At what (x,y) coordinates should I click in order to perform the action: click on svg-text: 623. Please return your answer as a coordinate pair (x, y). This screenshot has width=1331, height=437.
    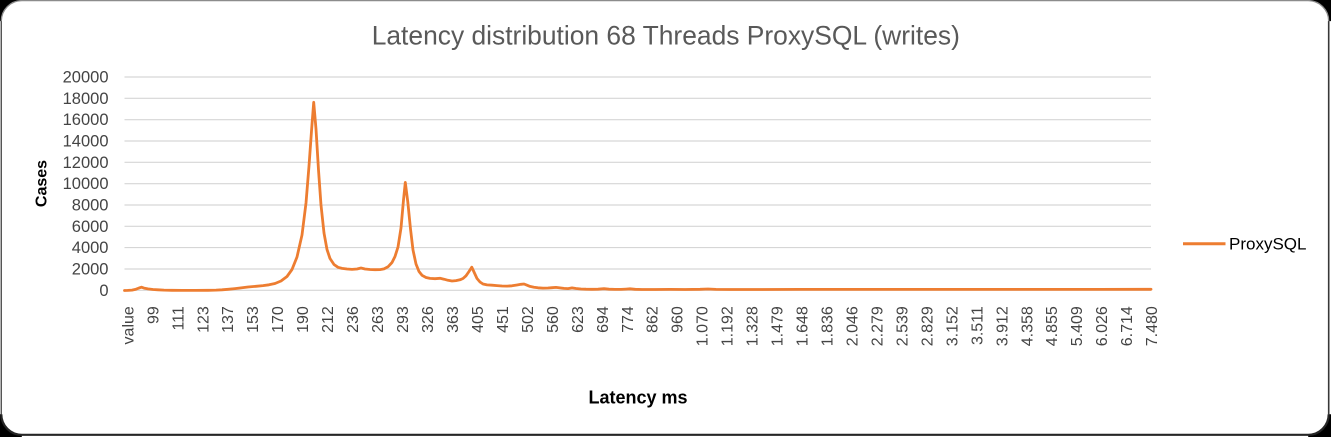
    Looking at the image, I should click on (578, 319).